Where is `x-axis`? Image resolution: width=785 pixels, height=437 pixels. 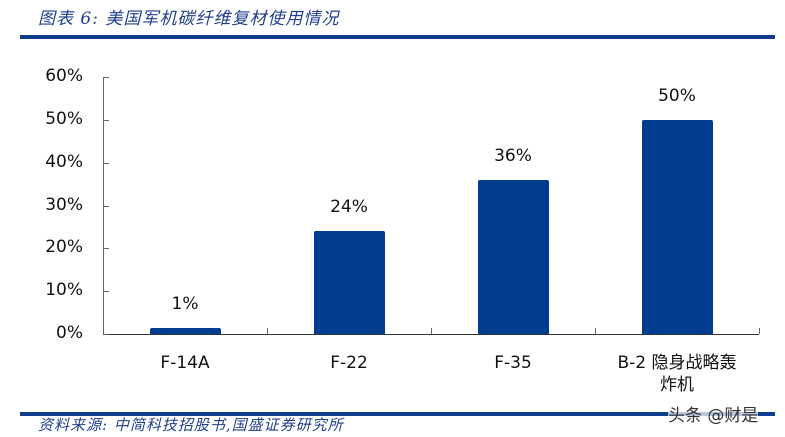
x-axis is located at coordinates (431, 334).